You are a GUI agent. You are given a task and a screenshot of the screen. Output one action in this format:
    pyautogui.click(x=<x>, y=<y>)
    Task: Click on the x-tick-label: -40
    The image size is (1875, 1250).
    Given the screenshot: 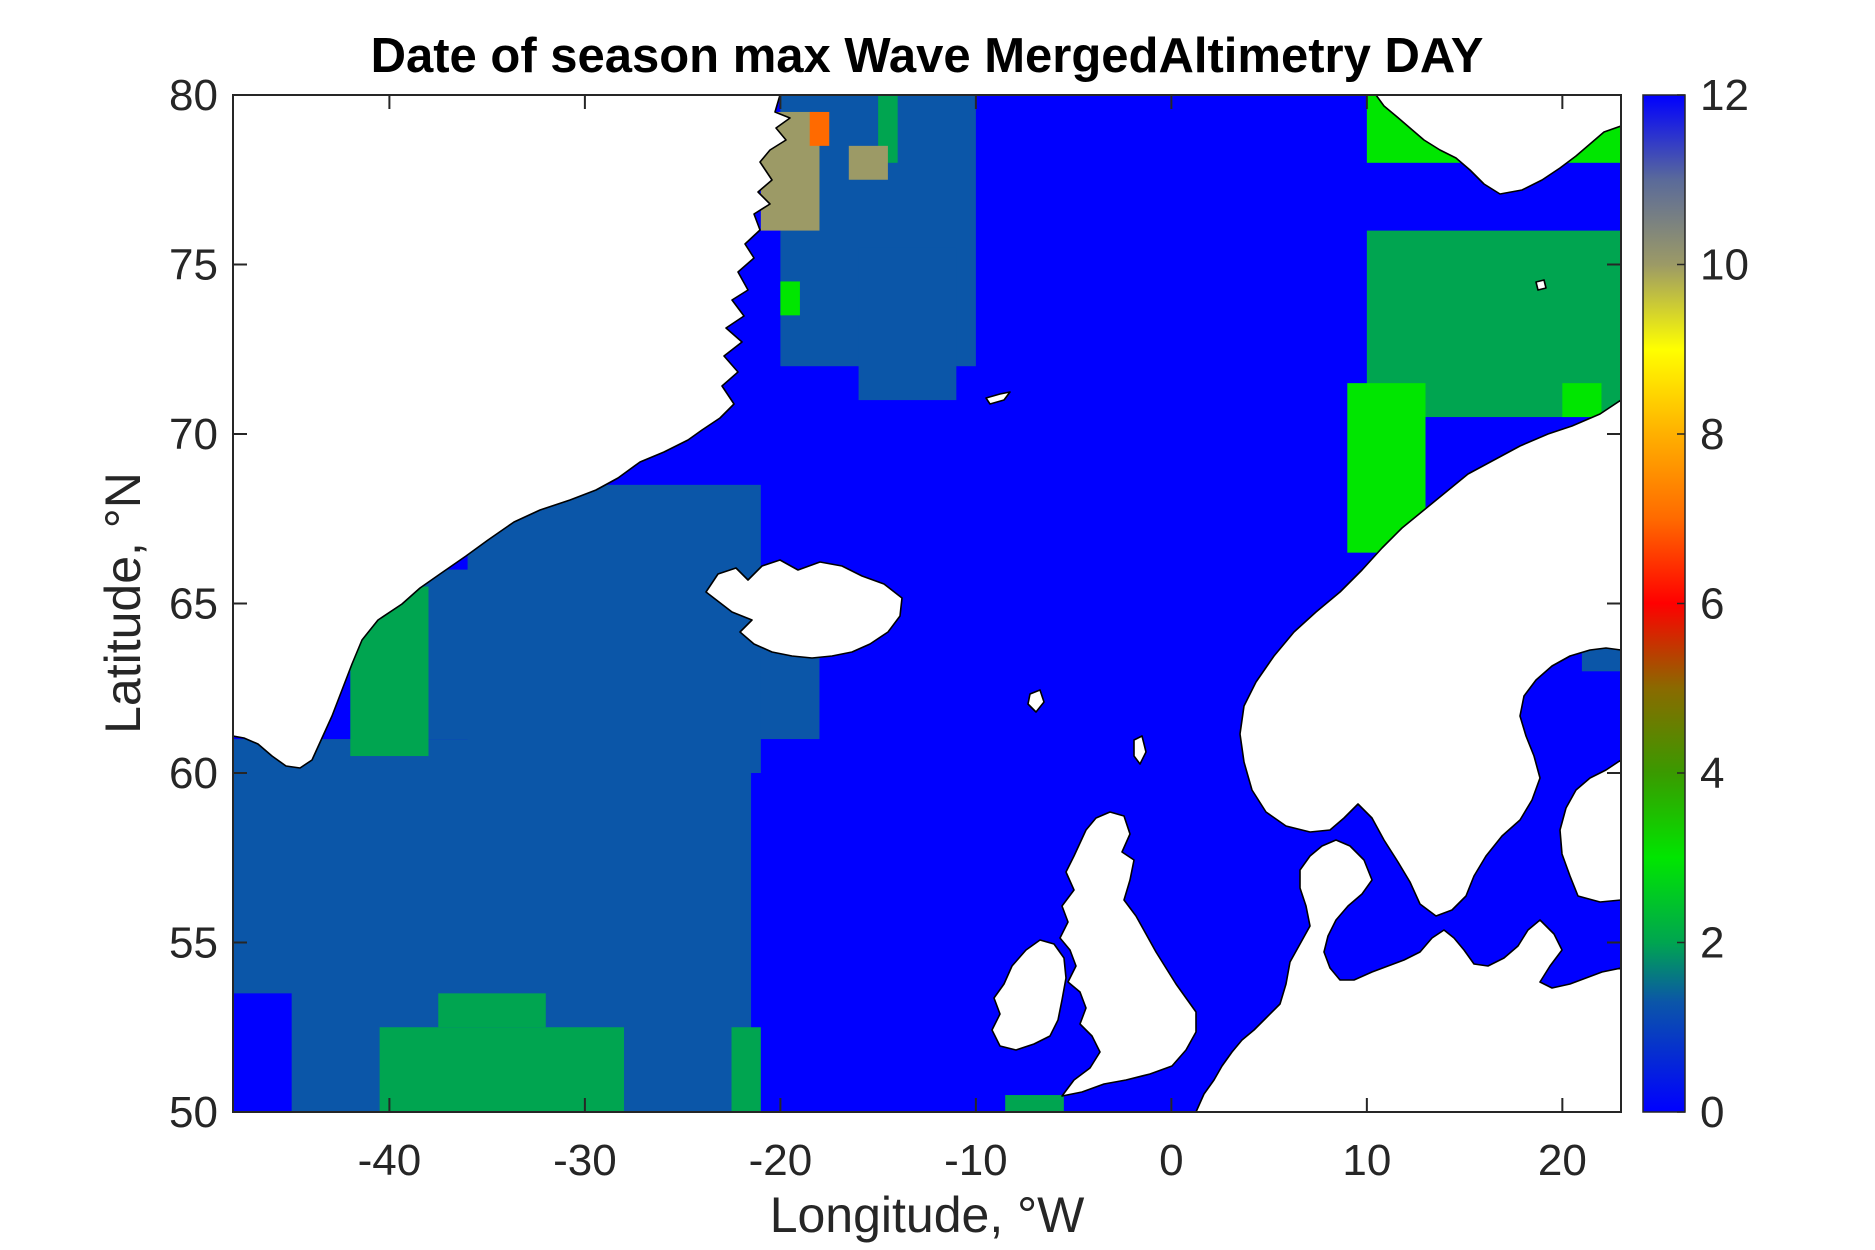 What is the action you would take?
    pyautogui.click(x=390, y=1160)
    